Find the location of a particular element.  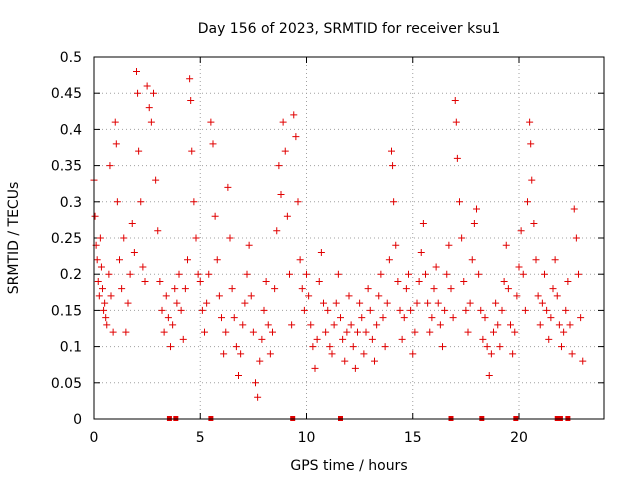

y-tick-label: 0 is located at coordinates (77, 420).